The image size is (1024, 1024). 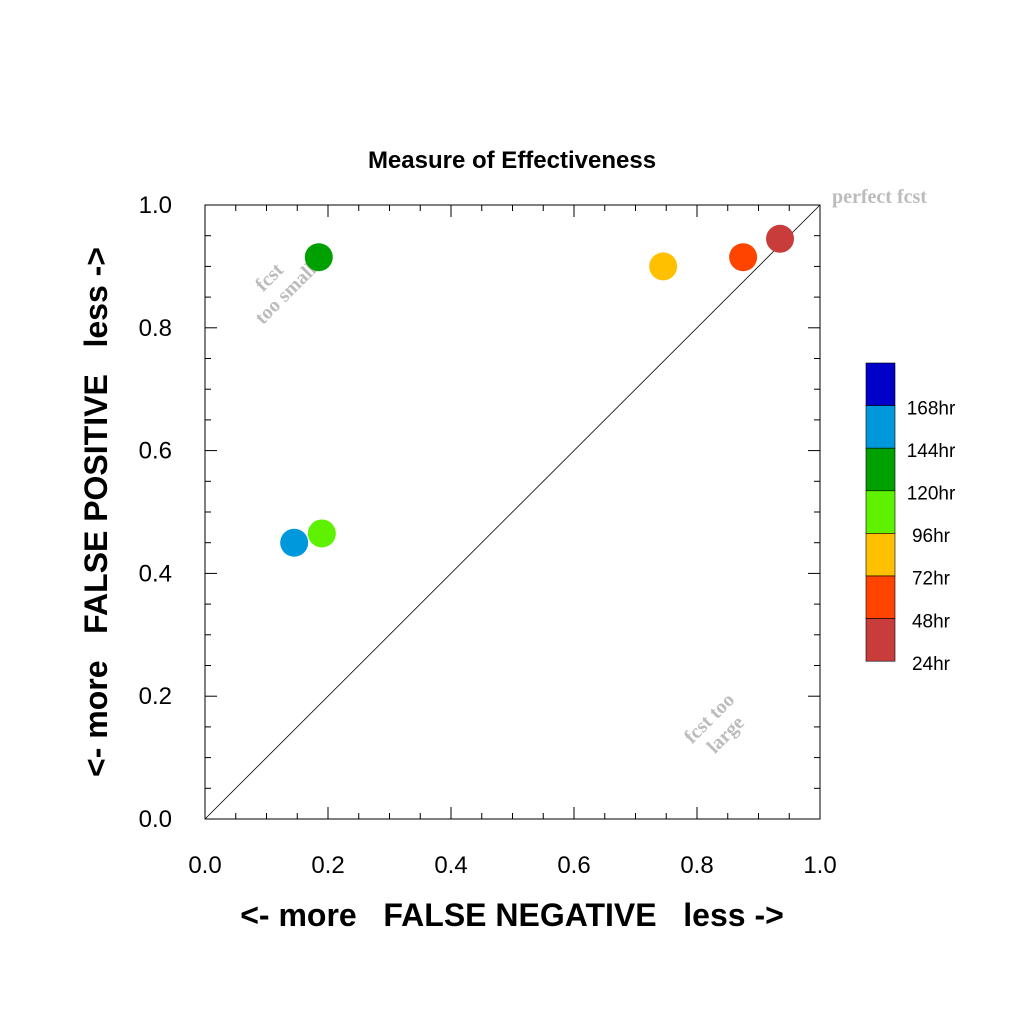 I want to click on x-tick-label: 0.4, so click(x=450, y=865).